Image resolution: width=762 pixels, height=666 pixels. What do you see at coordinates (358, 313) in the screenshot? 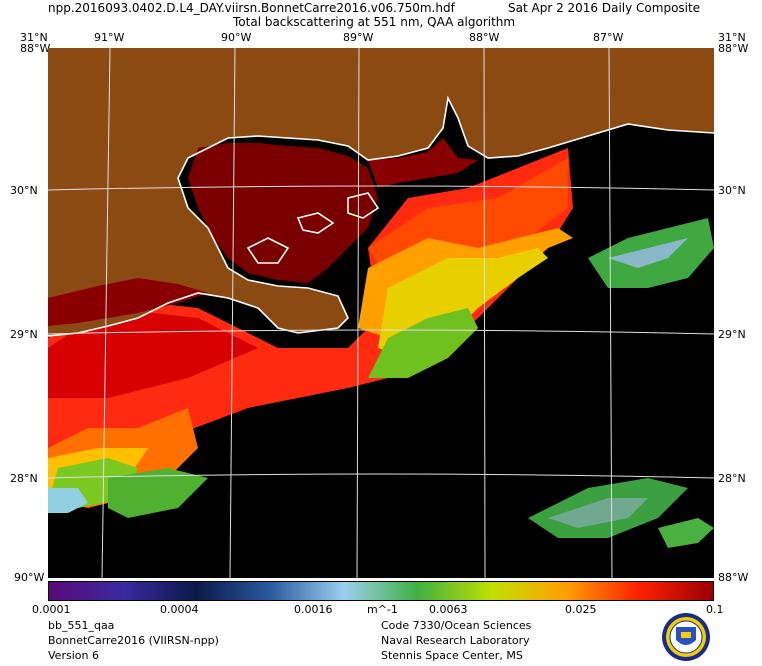
I see `meridian-89w` at bounding box center [358, 313].